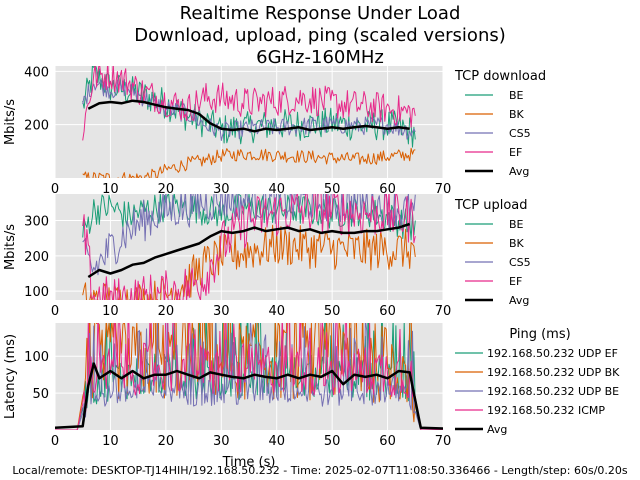 The image size is (640, 480). What do you see at coordinates (36, 222) in the screenshot?
I see `y-tick-label: 300` at bounding box center [36, 222].